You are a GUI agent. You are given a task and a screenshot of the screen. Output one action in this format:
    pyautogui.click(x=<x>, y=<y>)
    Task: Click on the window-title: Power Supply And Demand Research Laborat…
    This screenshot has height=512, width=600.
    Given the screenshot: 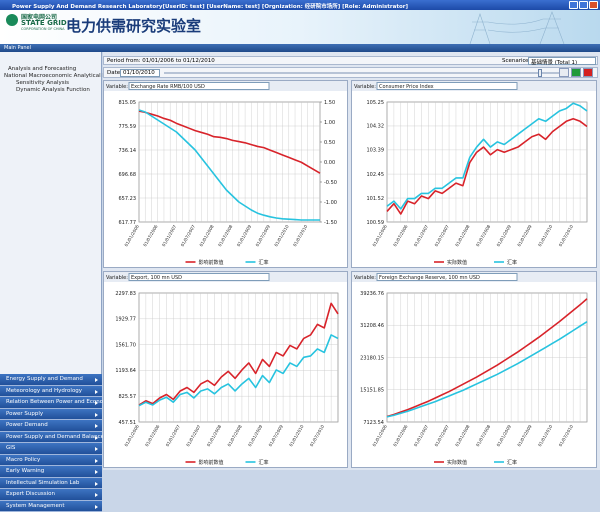 What is the action you would take?
    pyautogui.click(x=300, y=5)
    